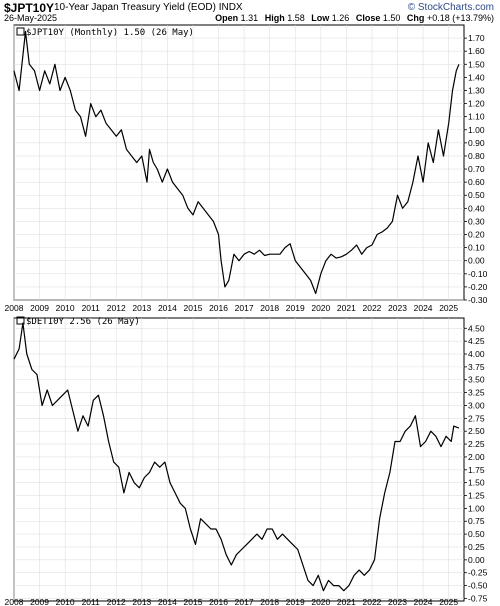  What do you see at coordinates (476, 77) in the screenshot?
I see `y-tick-label: 1.40` at bounding box center [476, 77].